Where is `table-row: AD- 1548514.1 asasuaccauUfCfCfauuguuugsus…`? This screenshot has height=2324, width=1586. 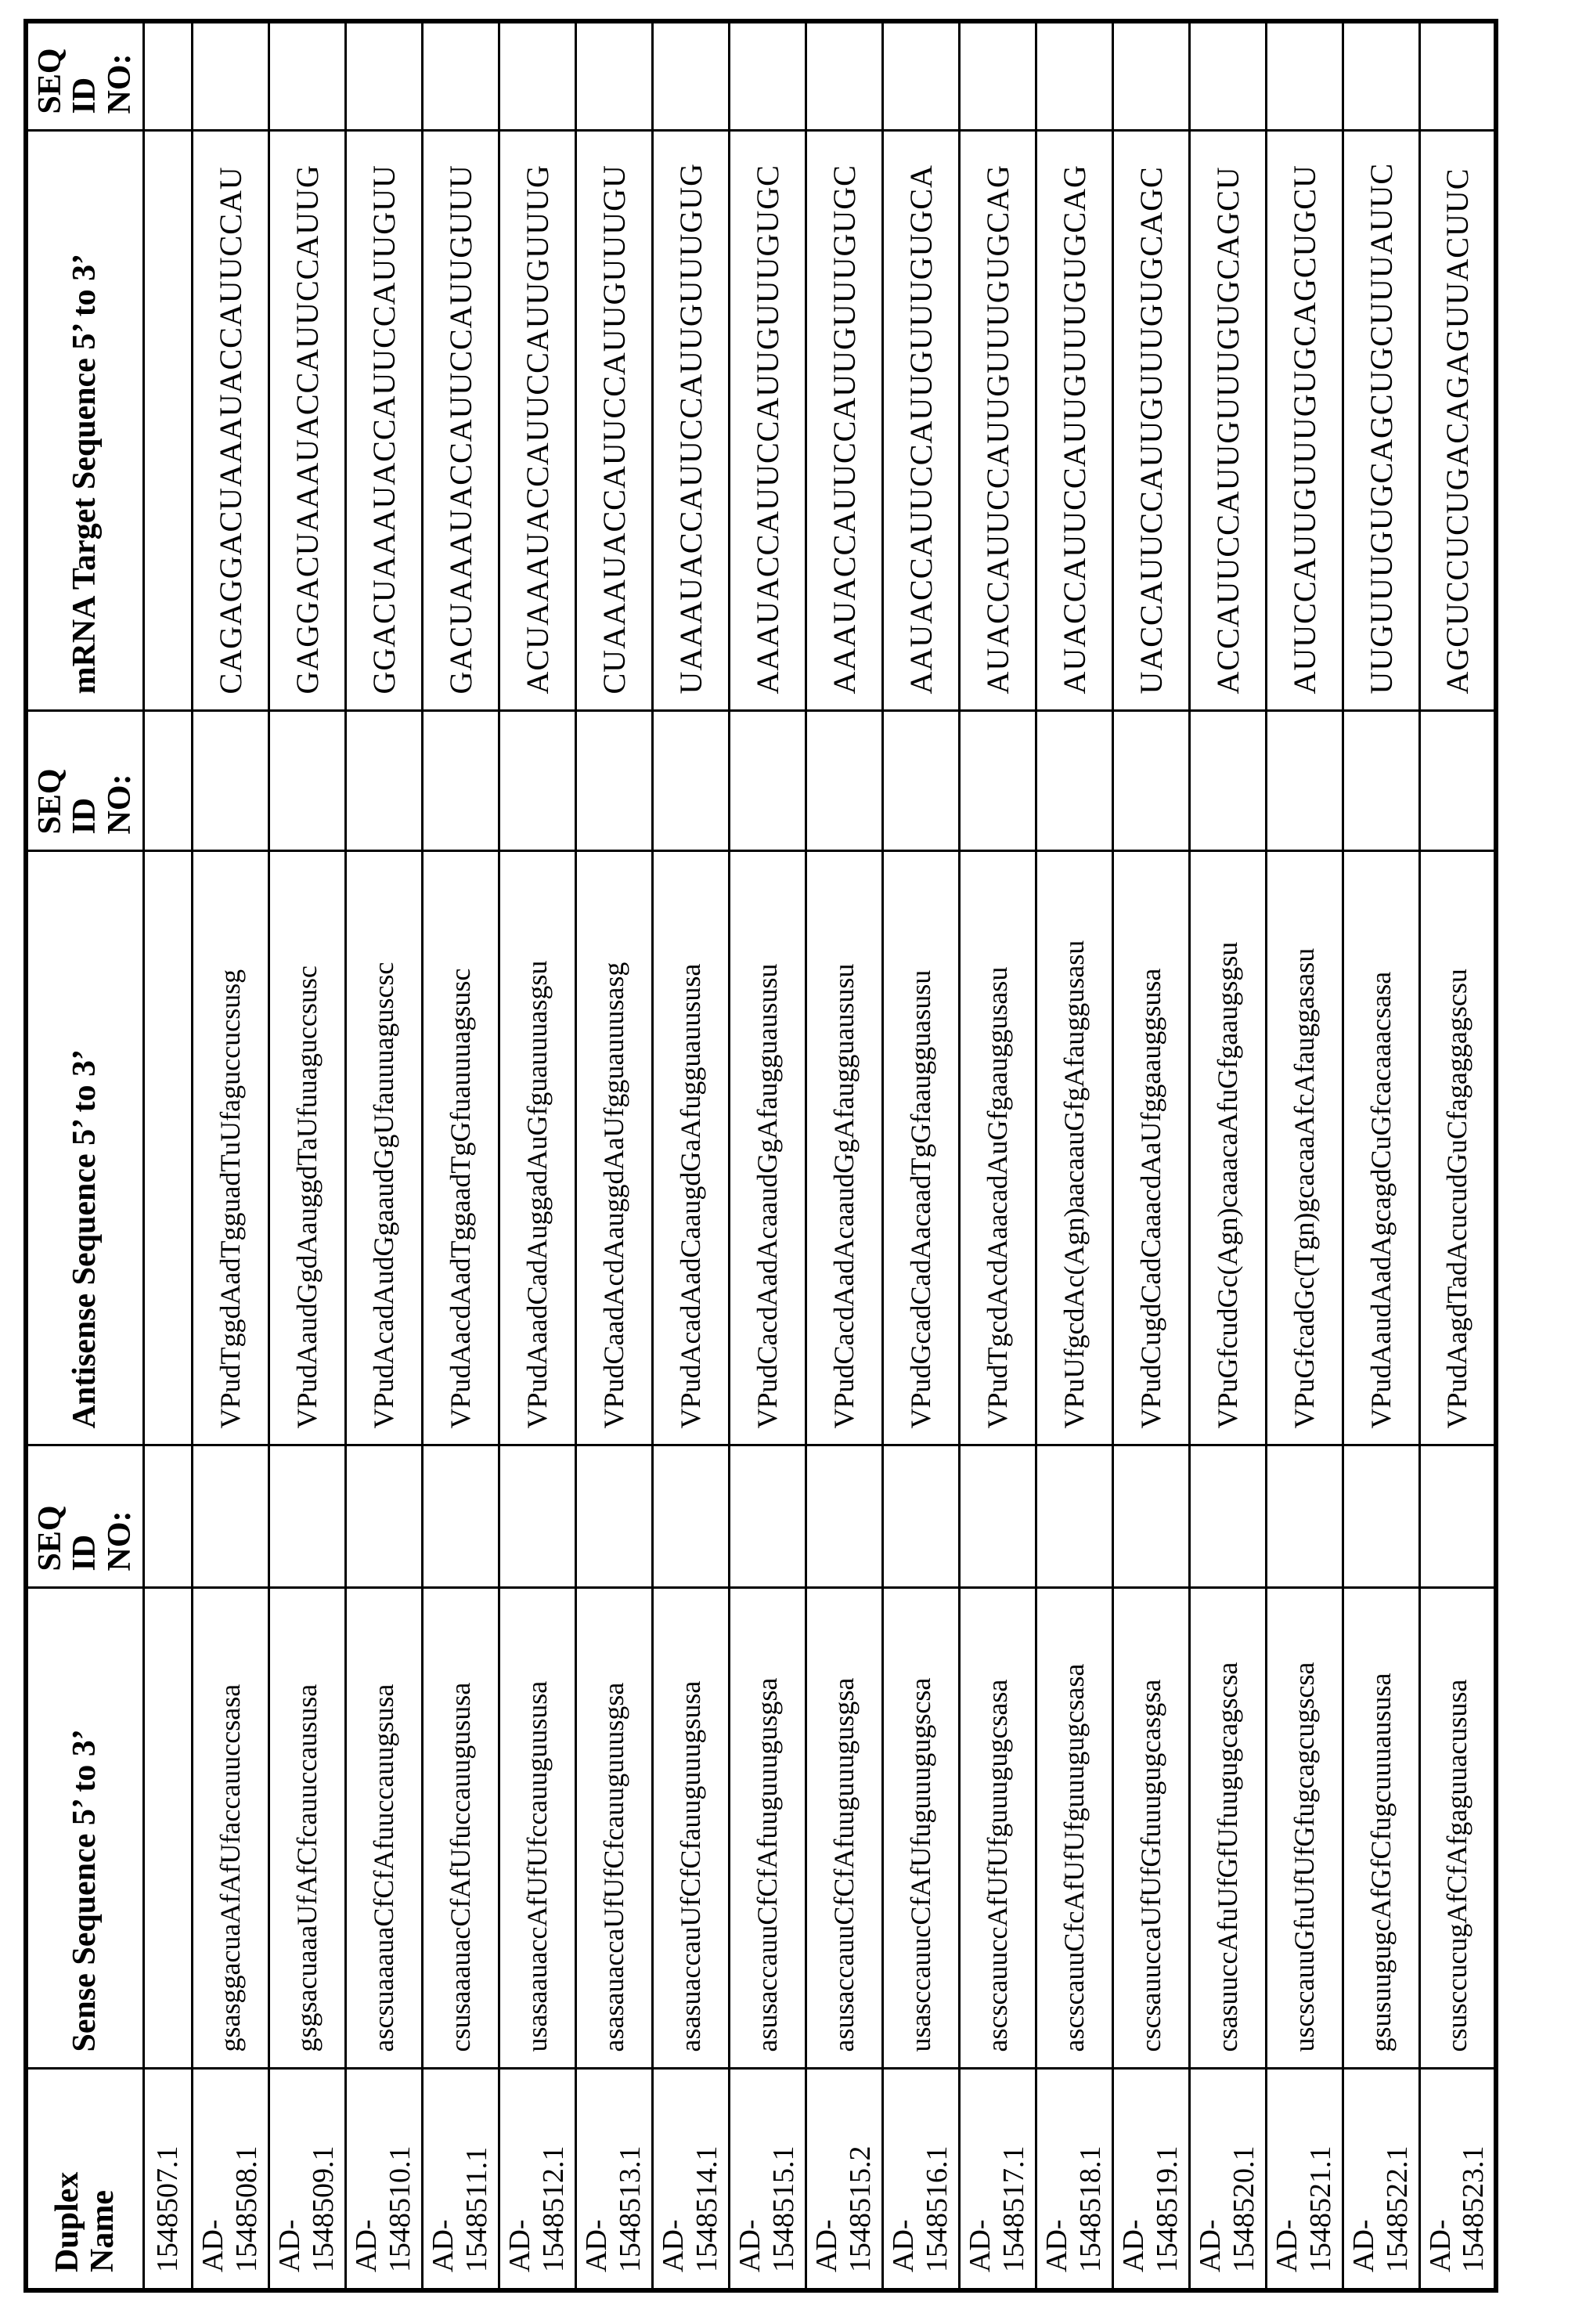 table-row: AD- 1548514.1 asasuaccauUfCfCfauuguuugsus… is located at coordinates (691, 1155).